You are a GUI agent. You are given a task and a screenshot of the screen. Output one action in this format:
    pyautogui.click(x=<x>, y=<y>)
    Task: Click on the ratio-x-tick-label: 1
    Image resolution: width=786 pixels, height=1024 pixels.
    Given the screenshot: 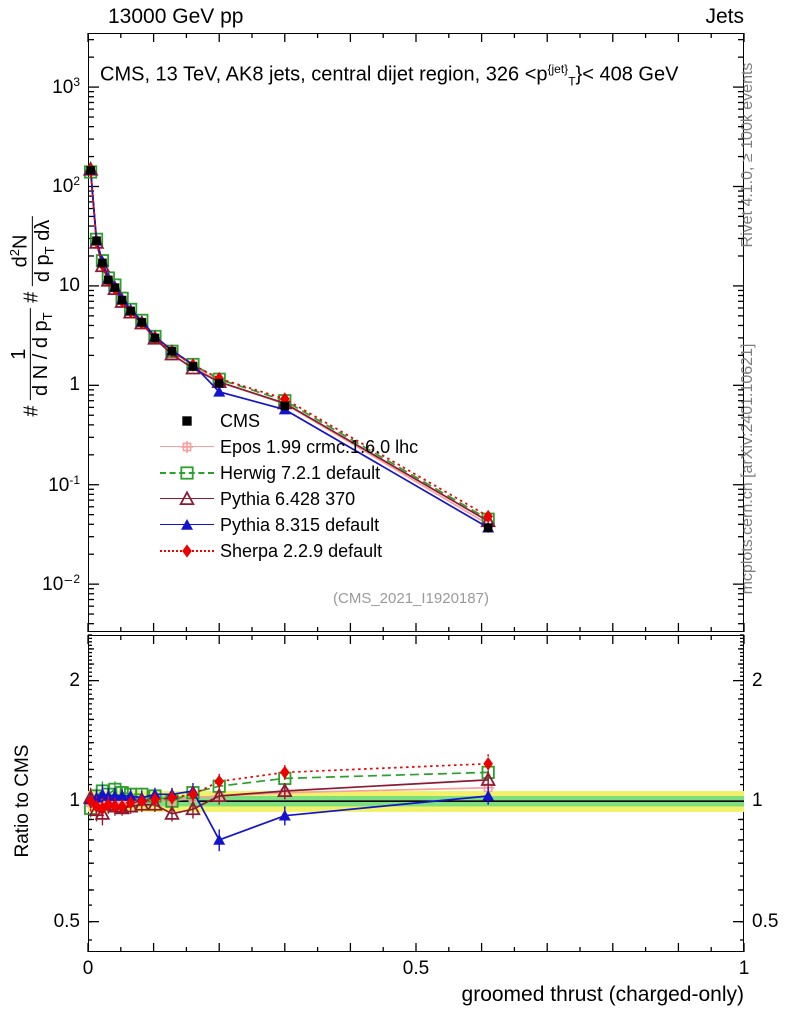 What is the action you would take?
    pyautogui.click(x=744, y=968)
    